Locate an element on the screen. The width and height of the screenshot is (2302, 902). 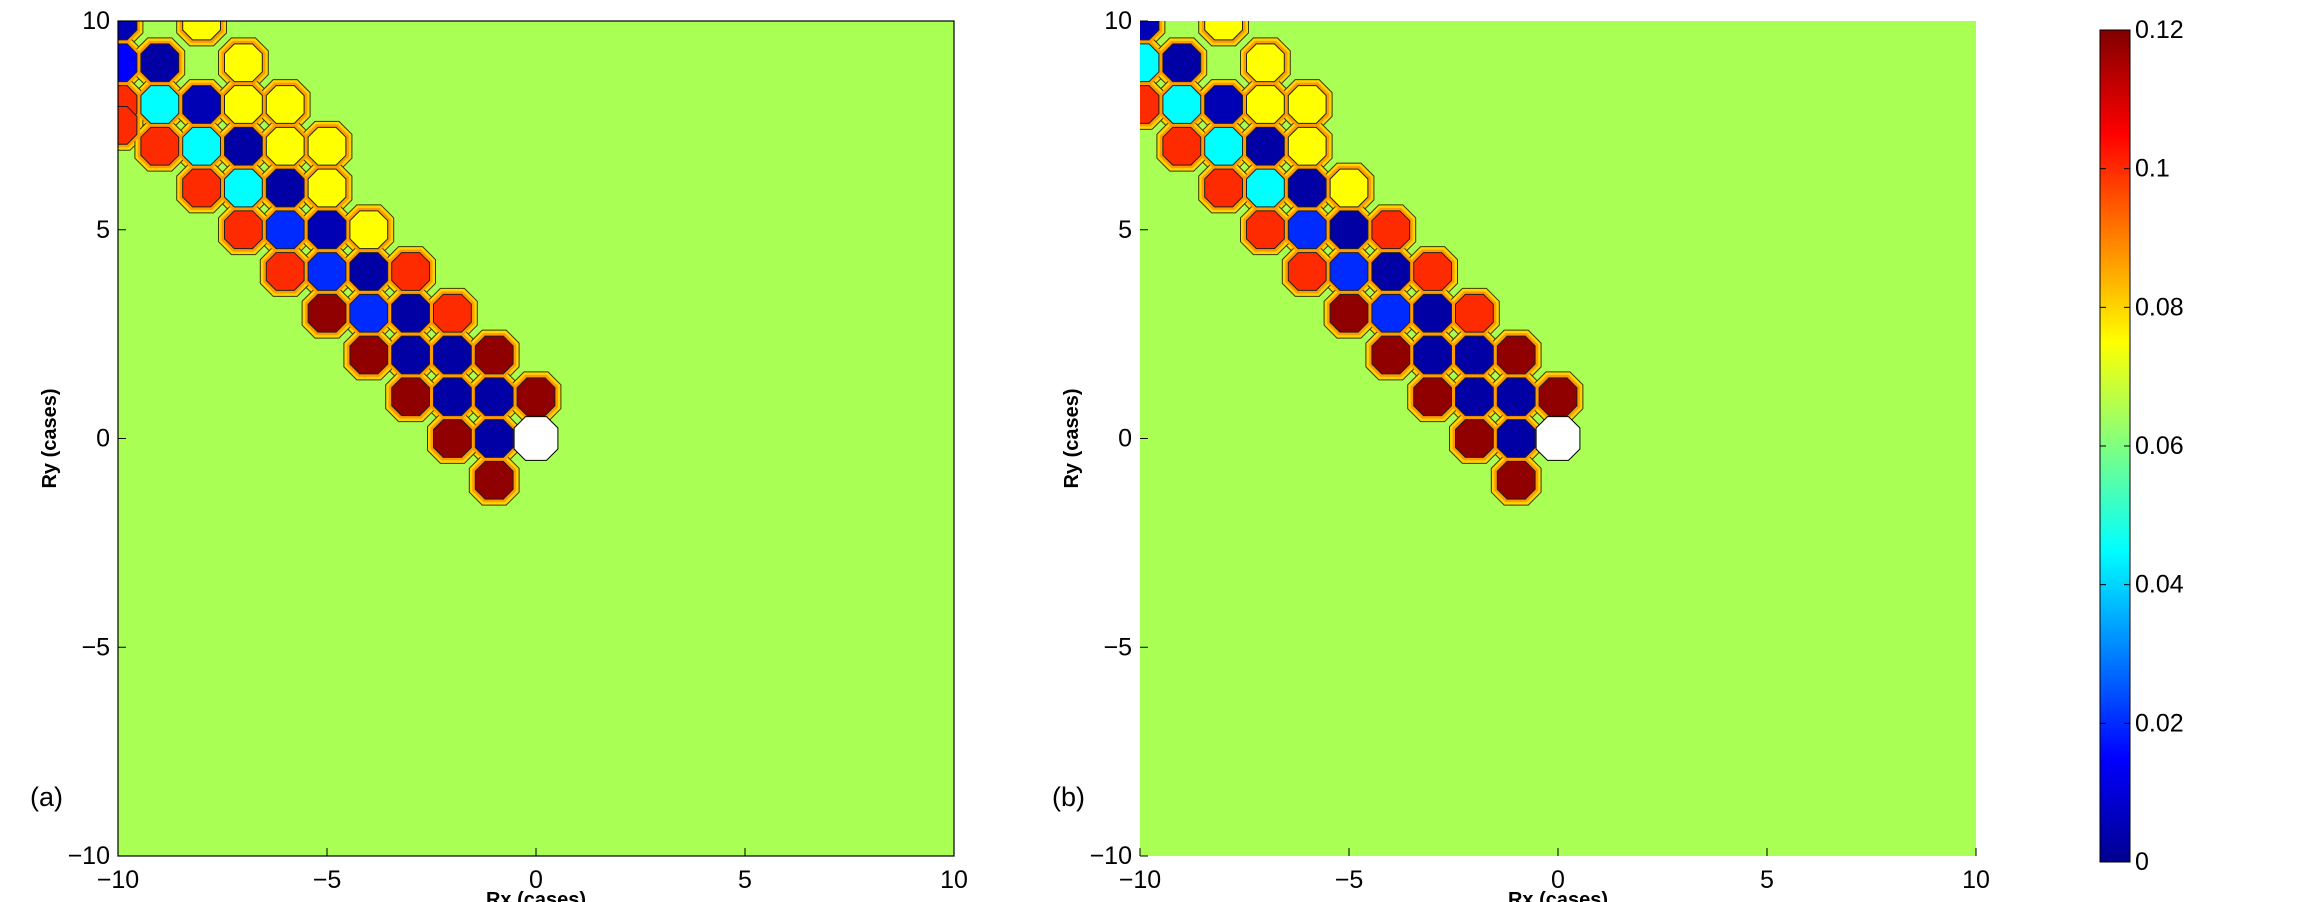
x-tick-label: −5 is located at coordinates (327, 880).